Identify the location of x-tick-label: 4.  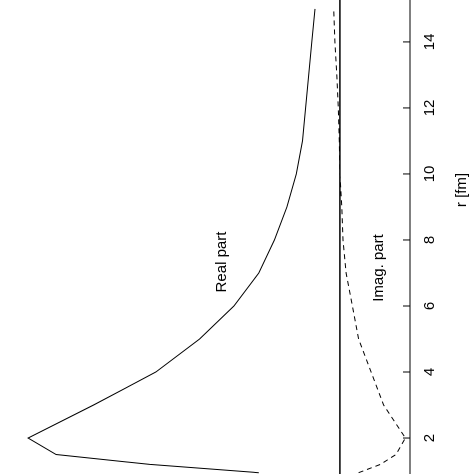
(429, 372).